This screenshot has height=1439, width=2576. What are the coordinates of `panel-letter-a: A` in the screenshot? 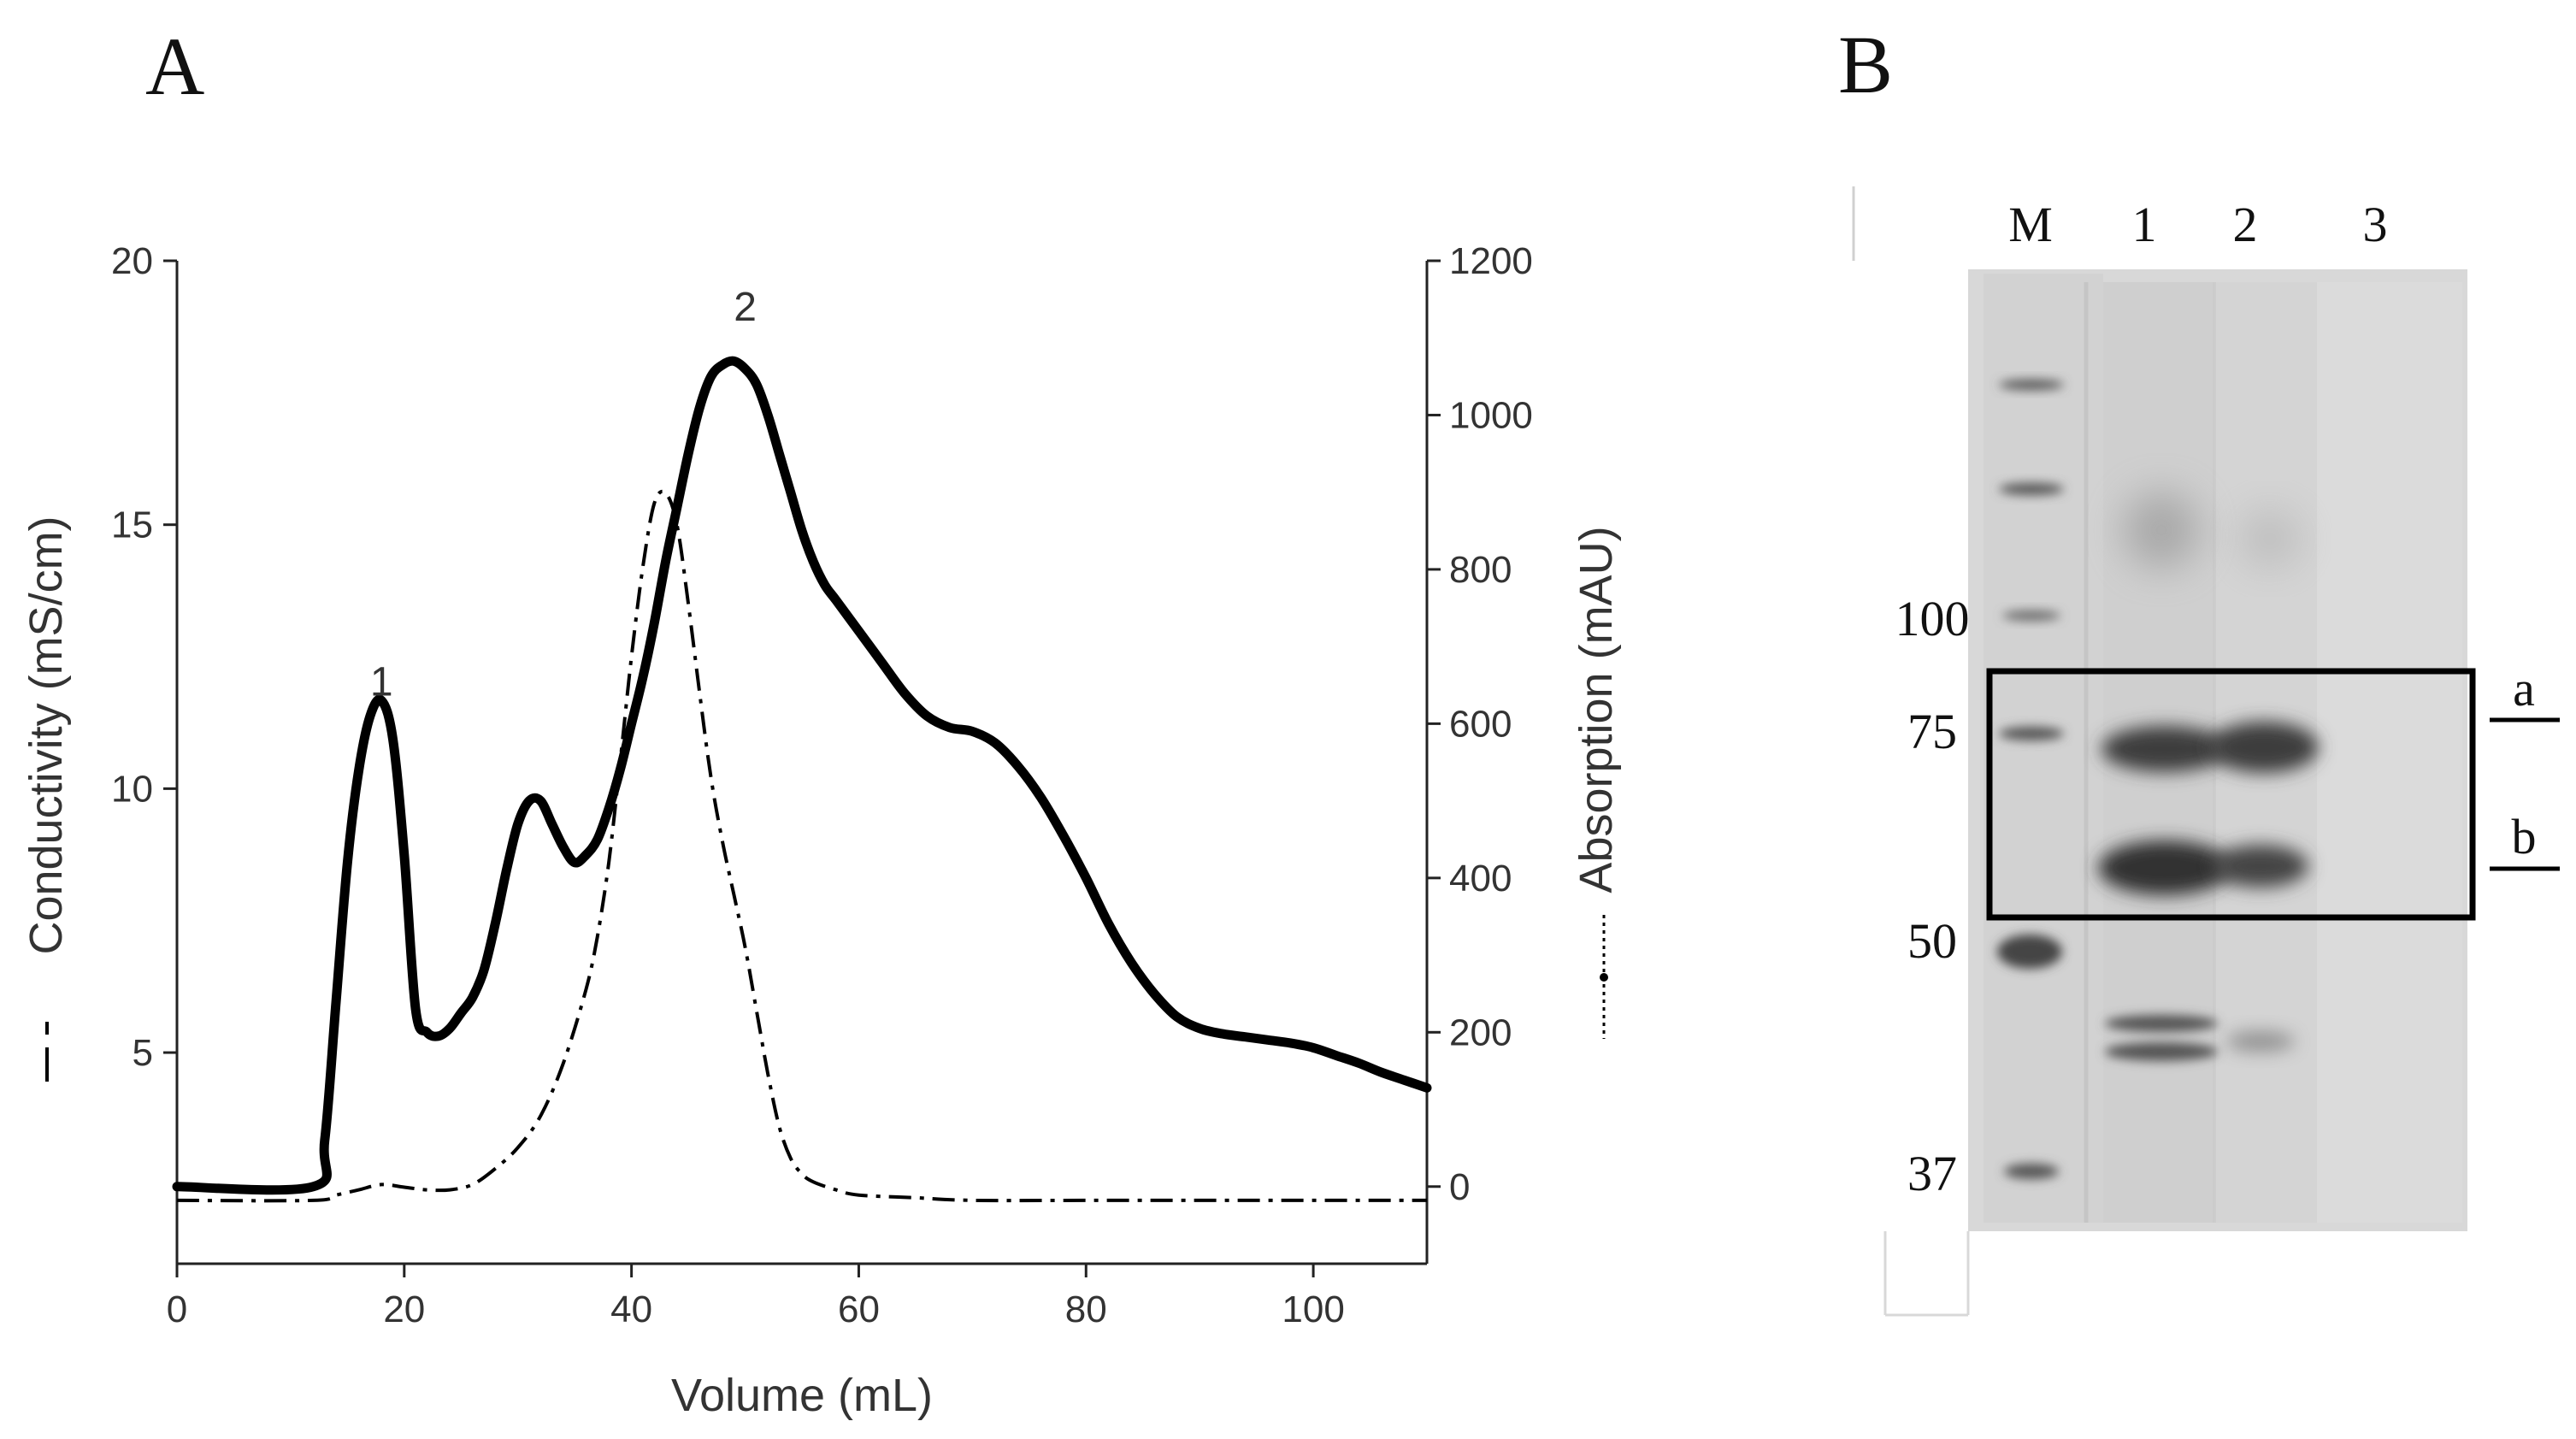 It's located at (174, 66).